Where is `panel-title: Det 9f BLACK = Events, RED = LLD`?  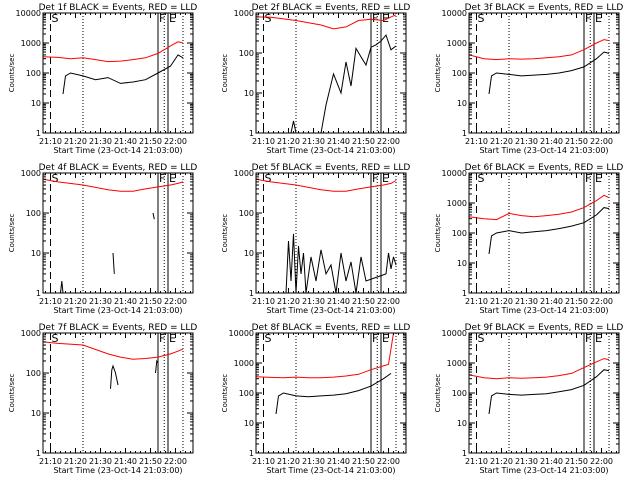 panel-title: Det 9f BLACK = Events, RED = LLD is located at coordinates (544, 328).